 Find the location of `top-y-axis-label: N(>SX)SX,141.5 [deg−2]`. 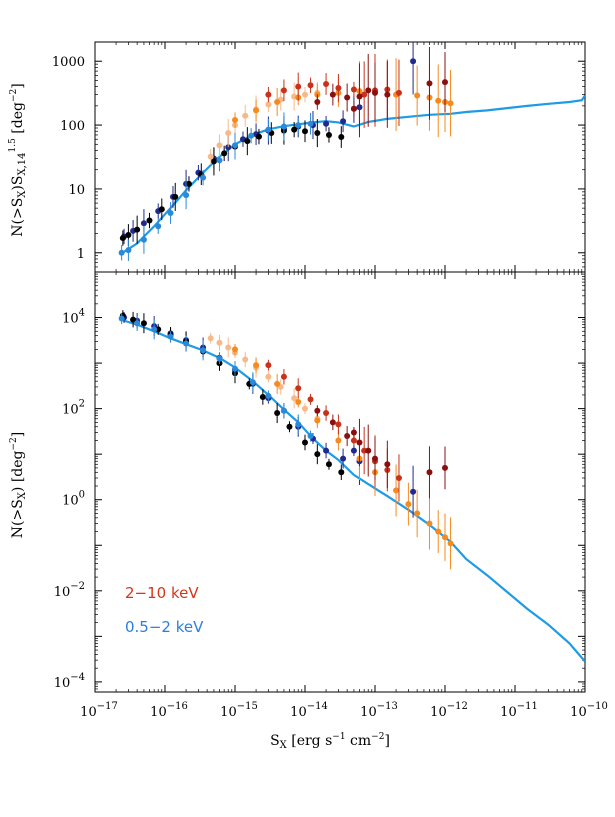

top-y-axis-label: N(>SX)SX,141.5 [deg−2] is located at coordinates (18, 159).